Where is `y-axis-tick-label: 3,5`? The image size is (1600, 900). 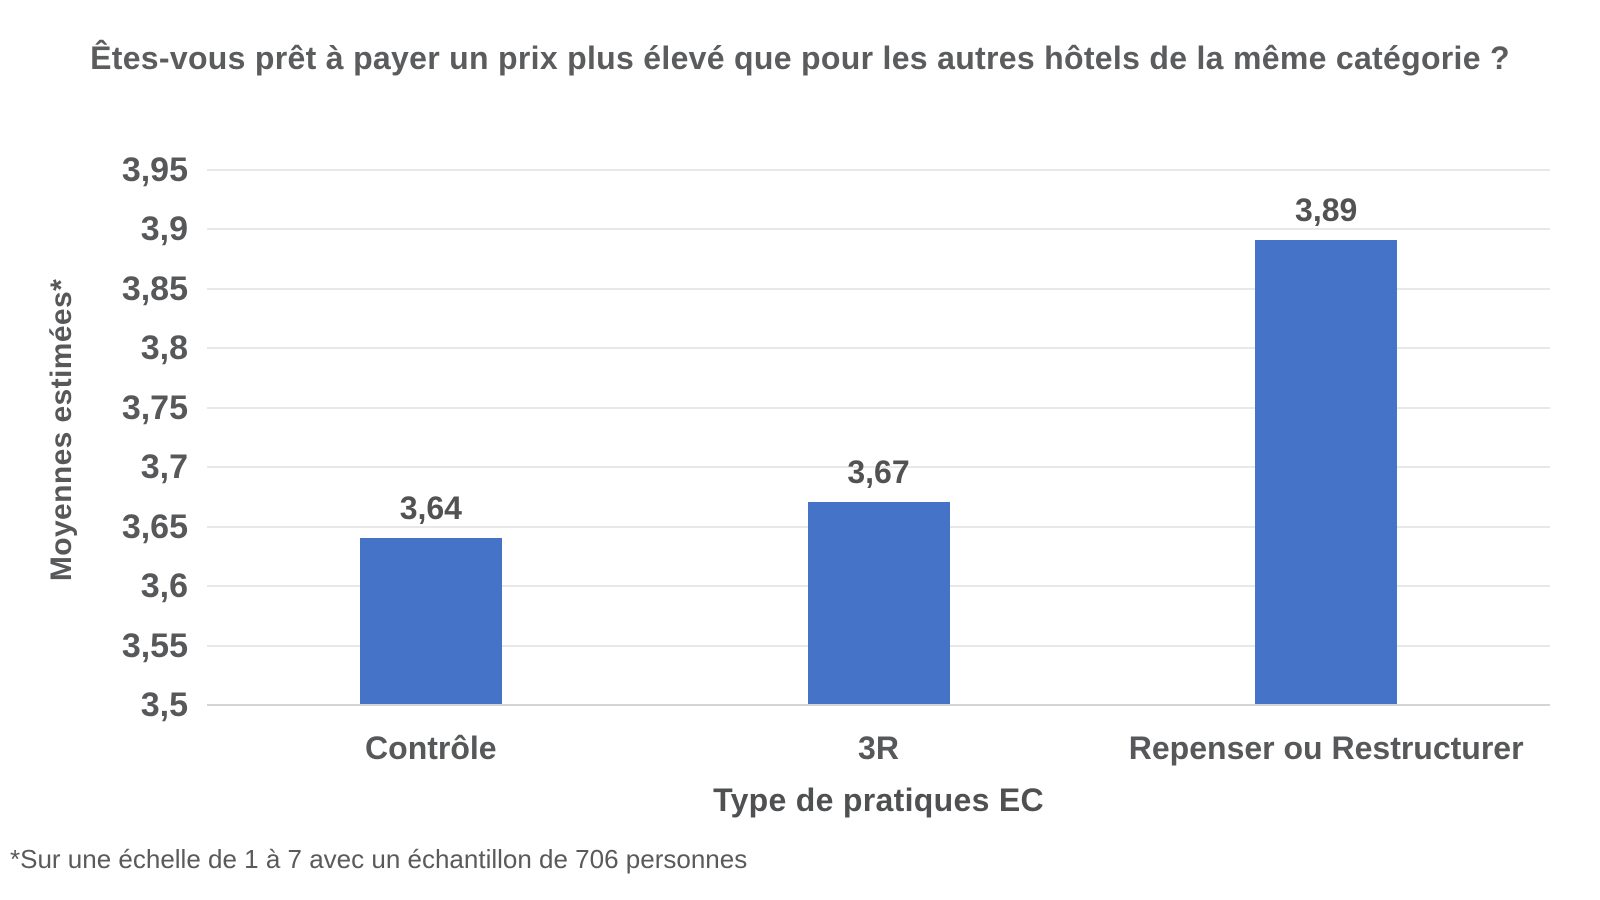
y-axis-tick-label: 3,5 is located at coordinates (164, 705).